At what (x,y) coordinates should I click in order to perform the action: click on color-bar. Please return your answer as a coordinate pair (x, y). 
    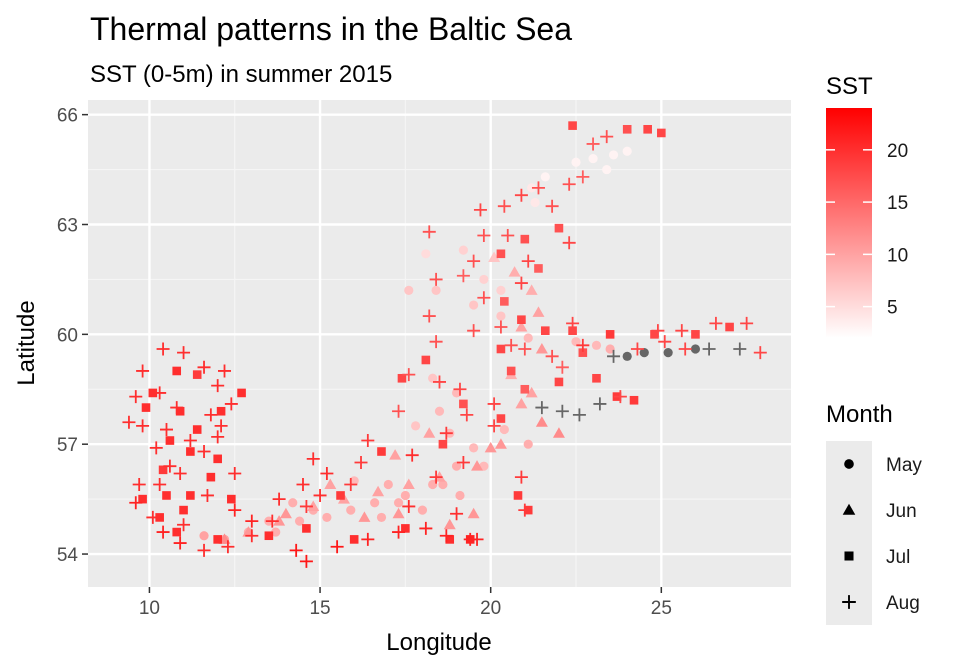
    Looking at the image, I should click on (849, 223).